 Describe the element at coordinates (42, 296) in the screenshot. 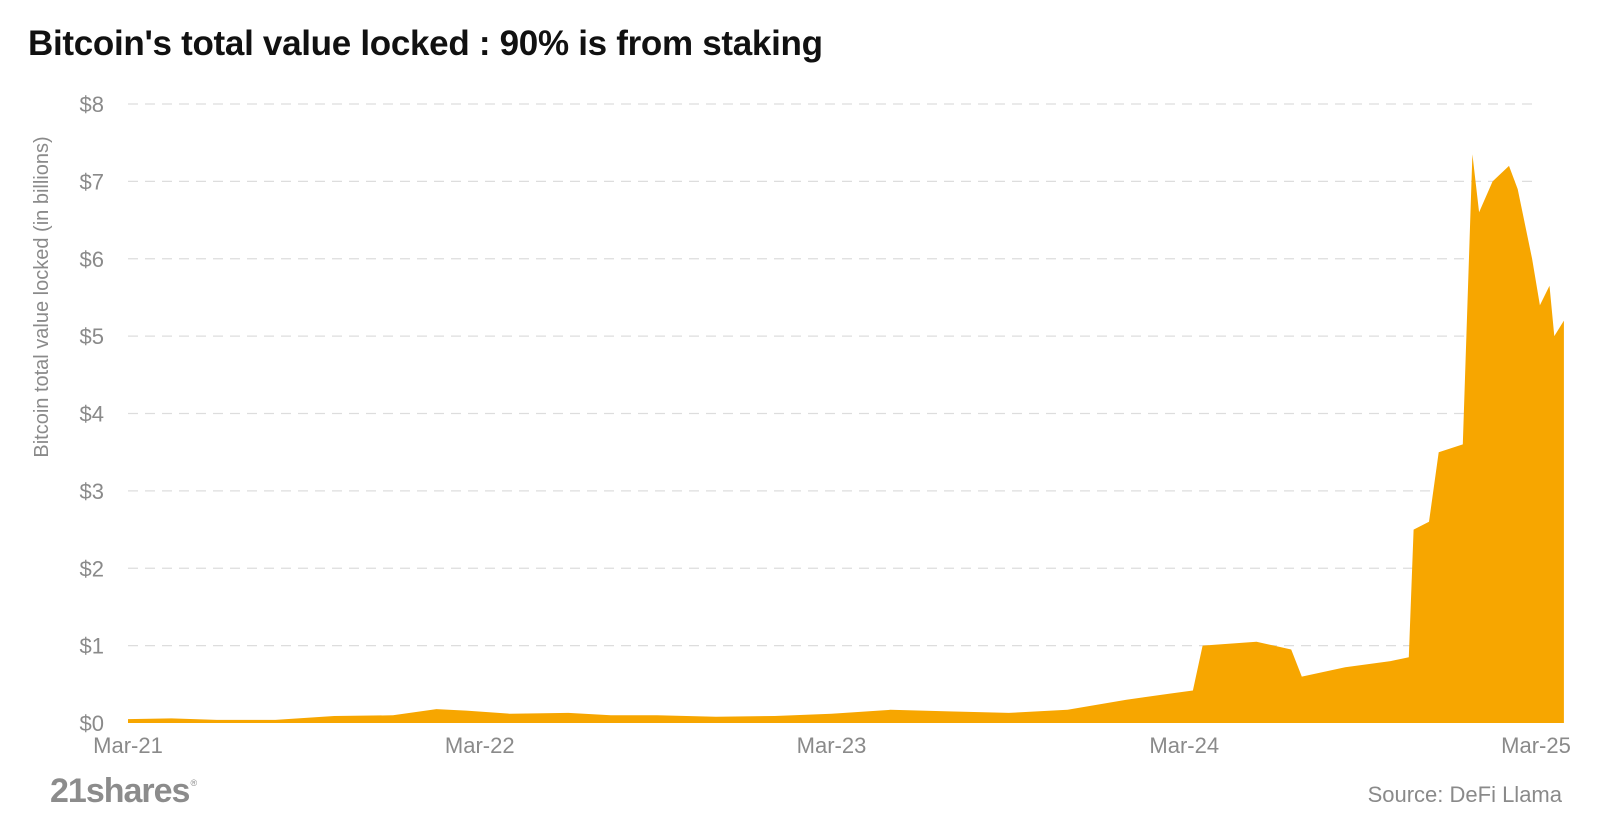

I see `y-axis-label: Bitcoin total value locked (in billions)` at that location.